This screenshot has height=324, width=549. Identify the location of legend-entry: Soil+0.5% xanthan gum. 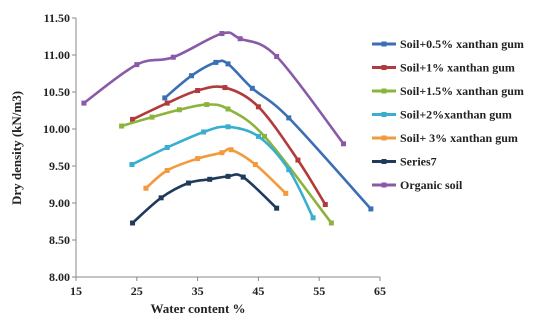
(448, 44).